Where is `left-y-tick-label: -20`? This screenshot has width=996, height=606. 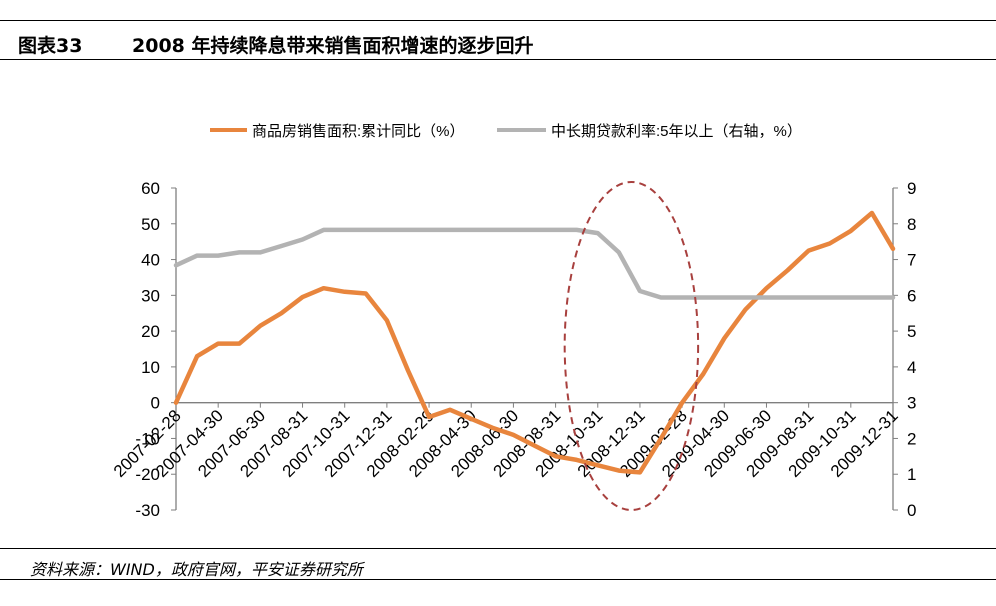
left-y-tick-label: -20 is located at coordinates (147, 474).